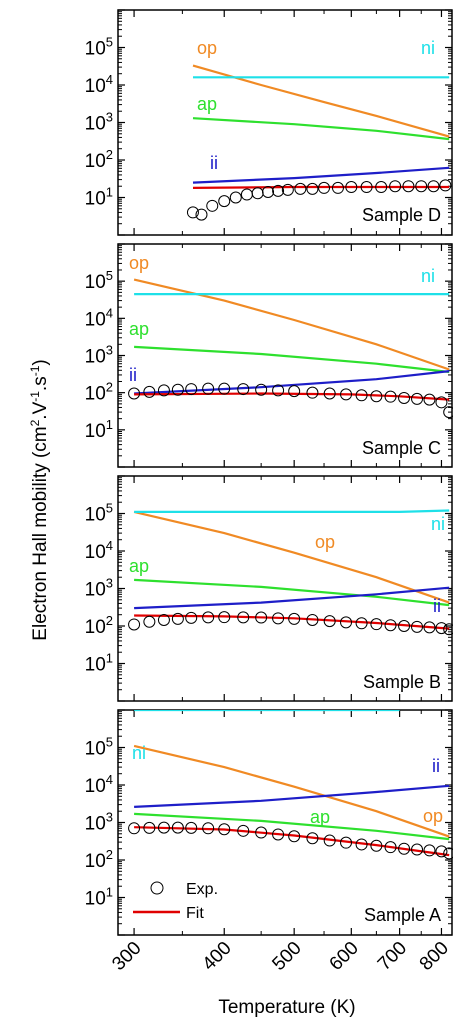 The width and height of the screenshot is (454, 1028). I want to click on legend: Exp. Fit, so click(175, 901).